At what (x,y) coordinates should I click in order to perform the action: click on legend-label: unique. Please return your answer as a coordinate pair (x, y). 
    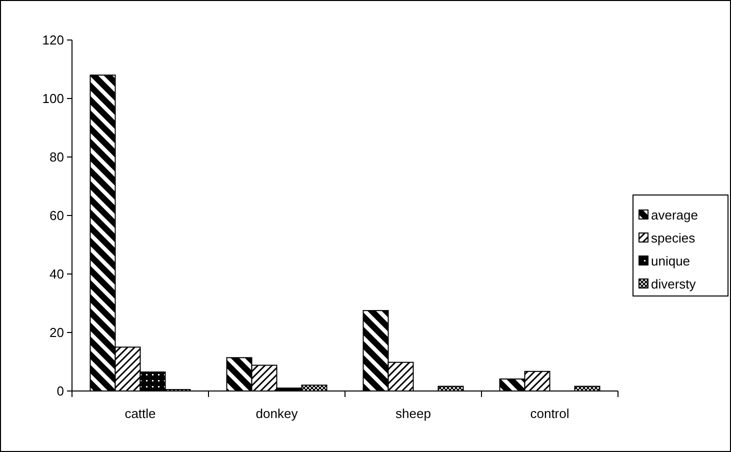
    Looking at the image, I should click on (670, 261).